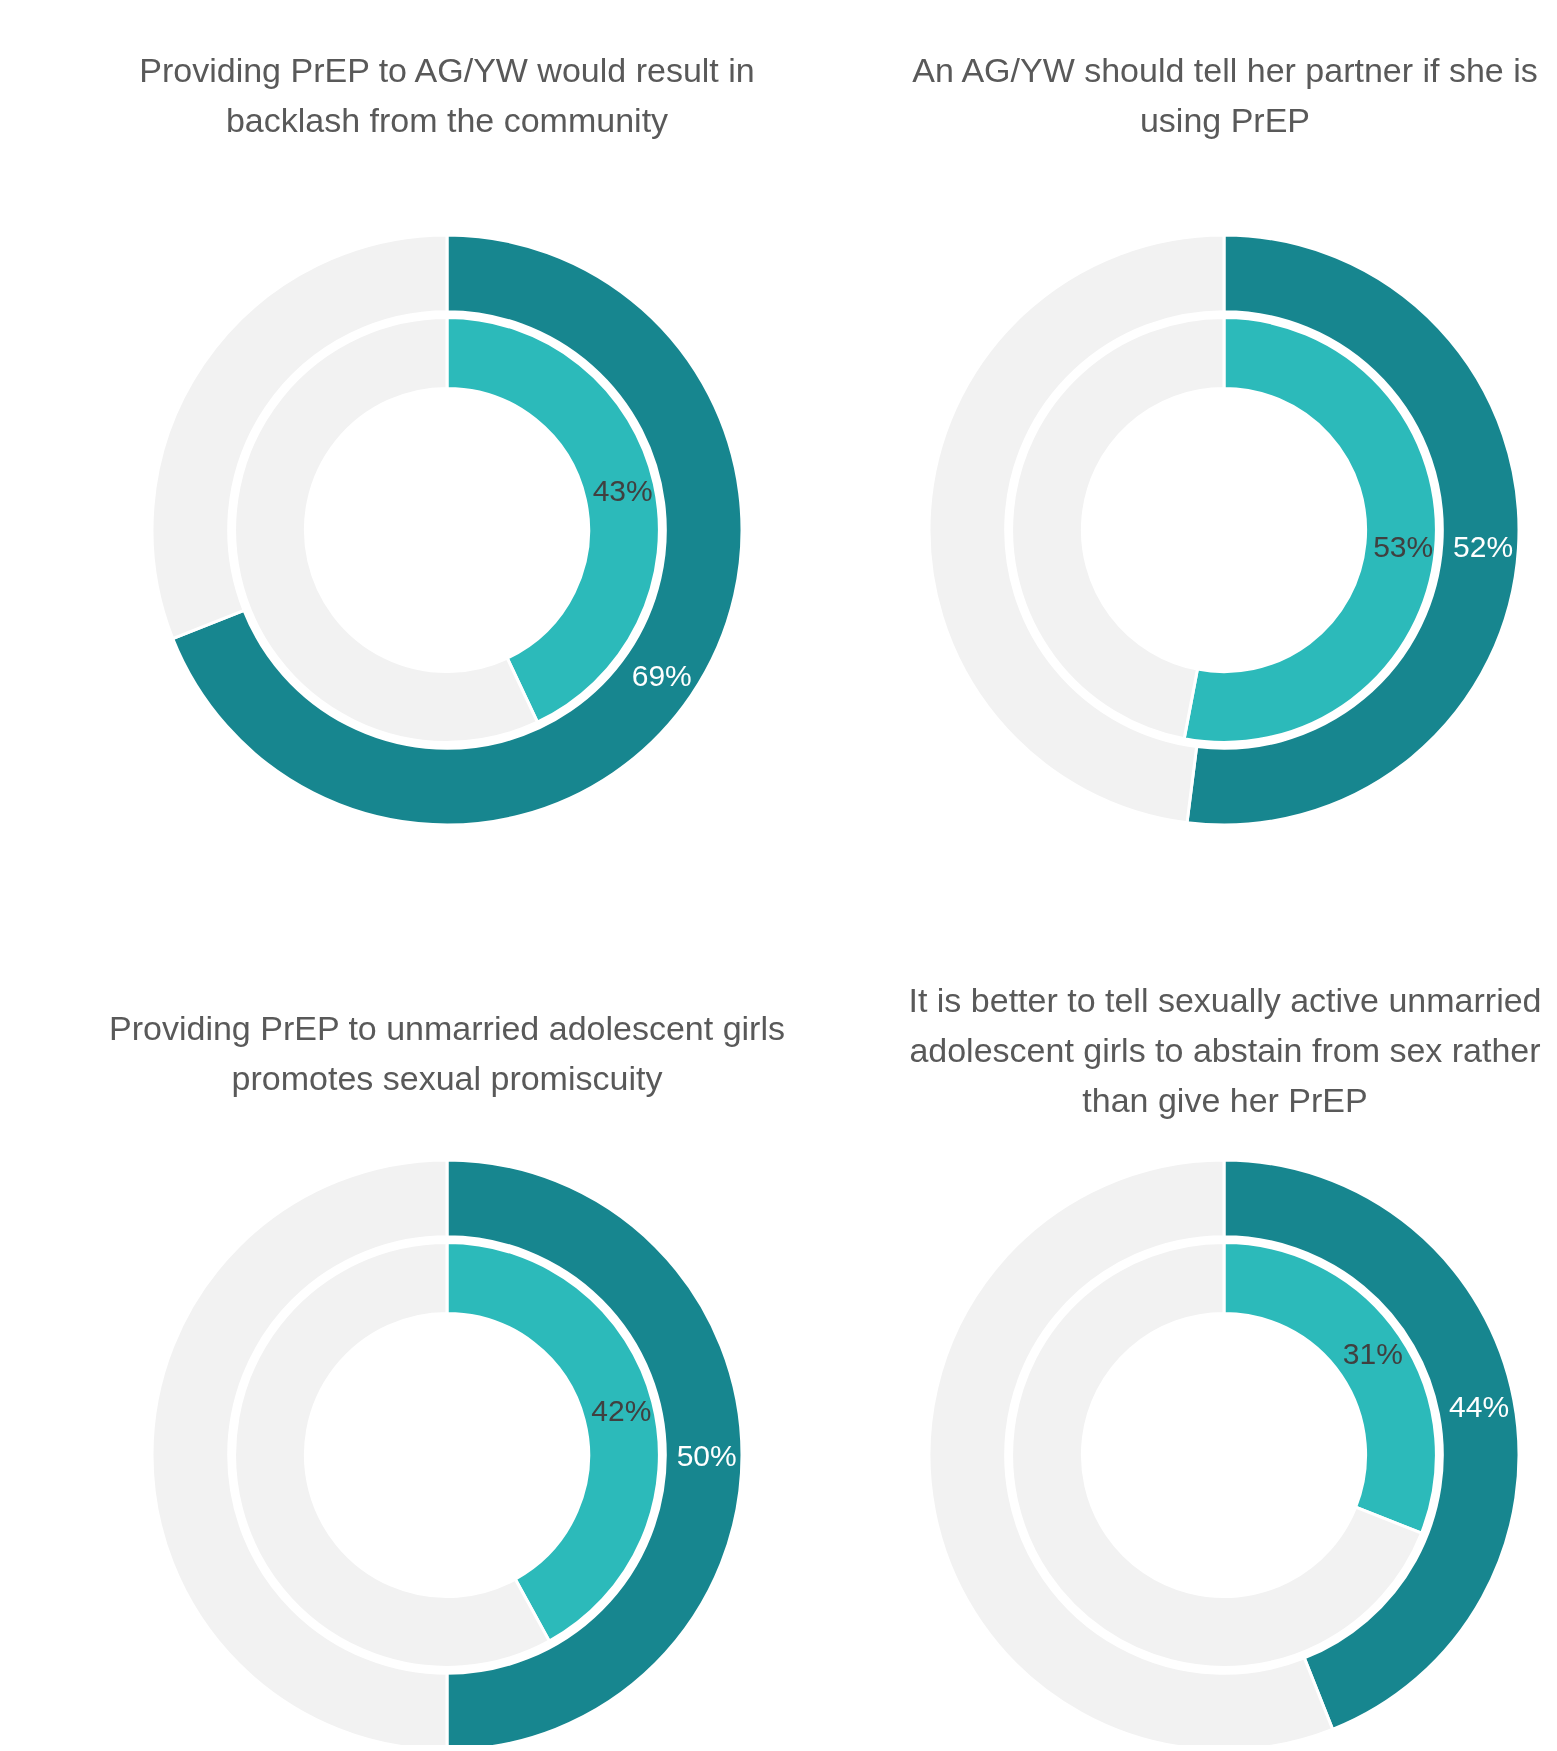 Image resolution: width=1557 pixels, height=1751 pixels. What do you see at coordinates (661, 676) in the screenshot?
I see `data-label: 69%` at bounding box center [661, 676].